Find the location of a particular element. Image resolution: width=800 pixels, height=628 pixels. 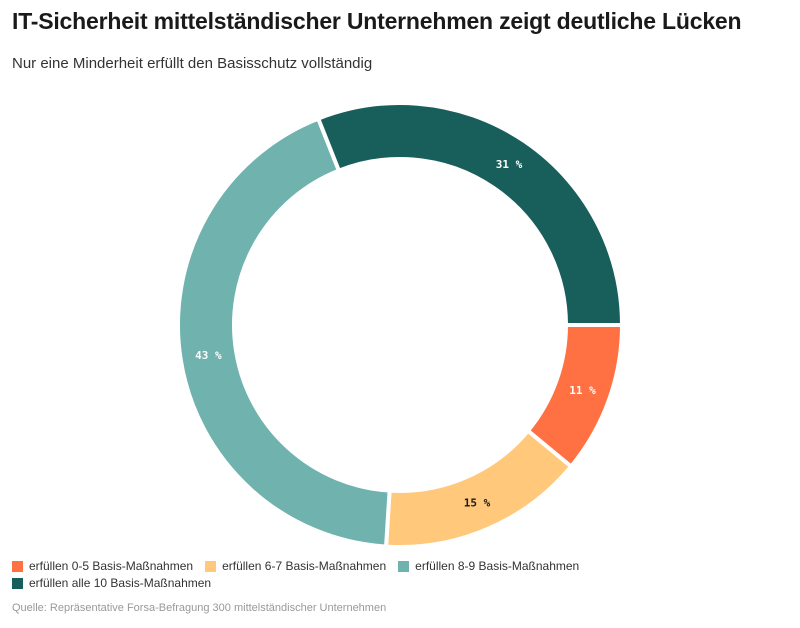

legend-item-0-5: erfüllen 0-5 Basis-Maßnahmen is located at coordinates (102, 566).